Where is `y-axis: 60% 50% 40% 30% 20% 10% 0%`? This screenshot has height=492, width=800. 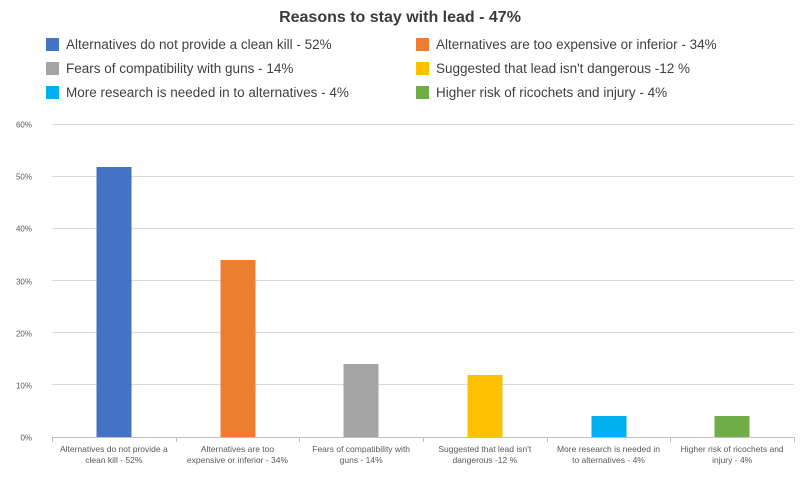
y-axis: 60% 50% 40% 30% 20% 10% 0% is located at coordinates (16, 282).